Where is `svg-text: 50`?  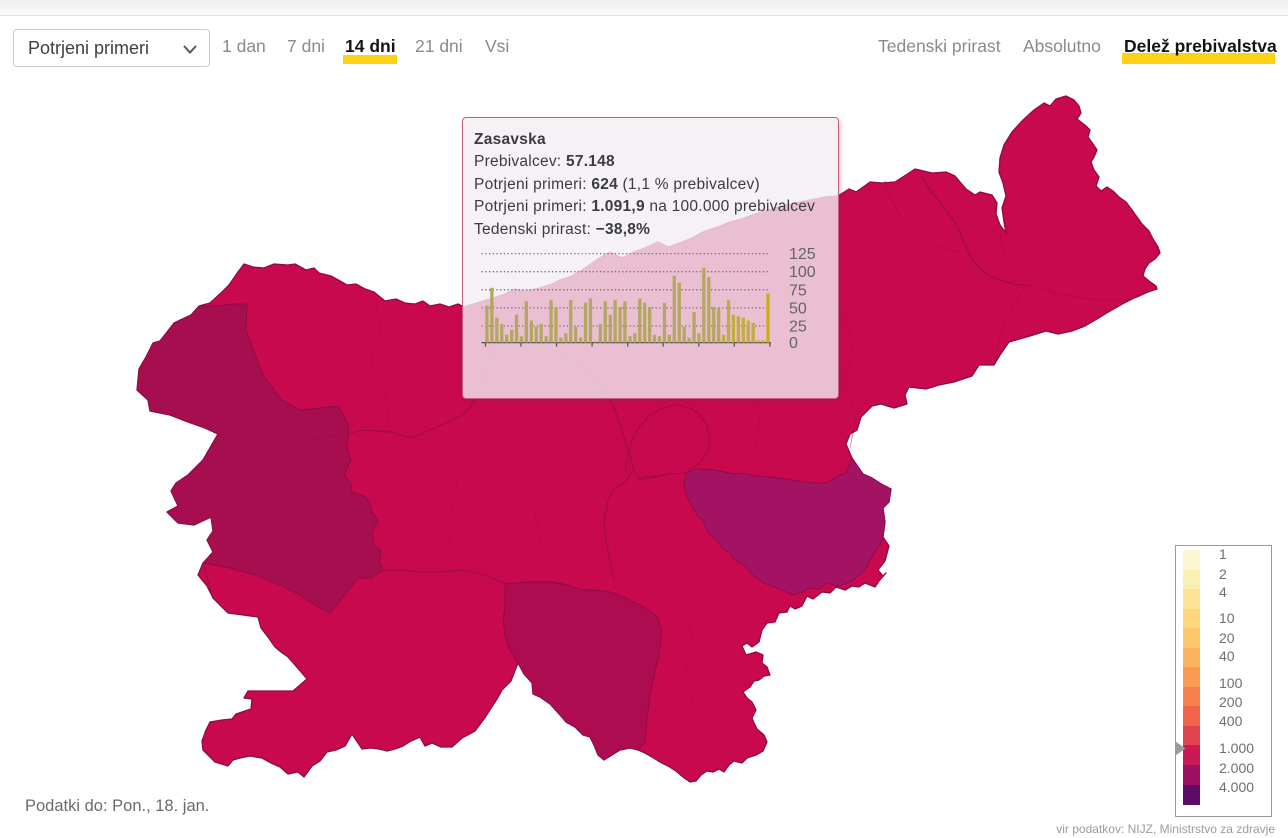 svg-text: 50 is located at coordinates (798, 308).